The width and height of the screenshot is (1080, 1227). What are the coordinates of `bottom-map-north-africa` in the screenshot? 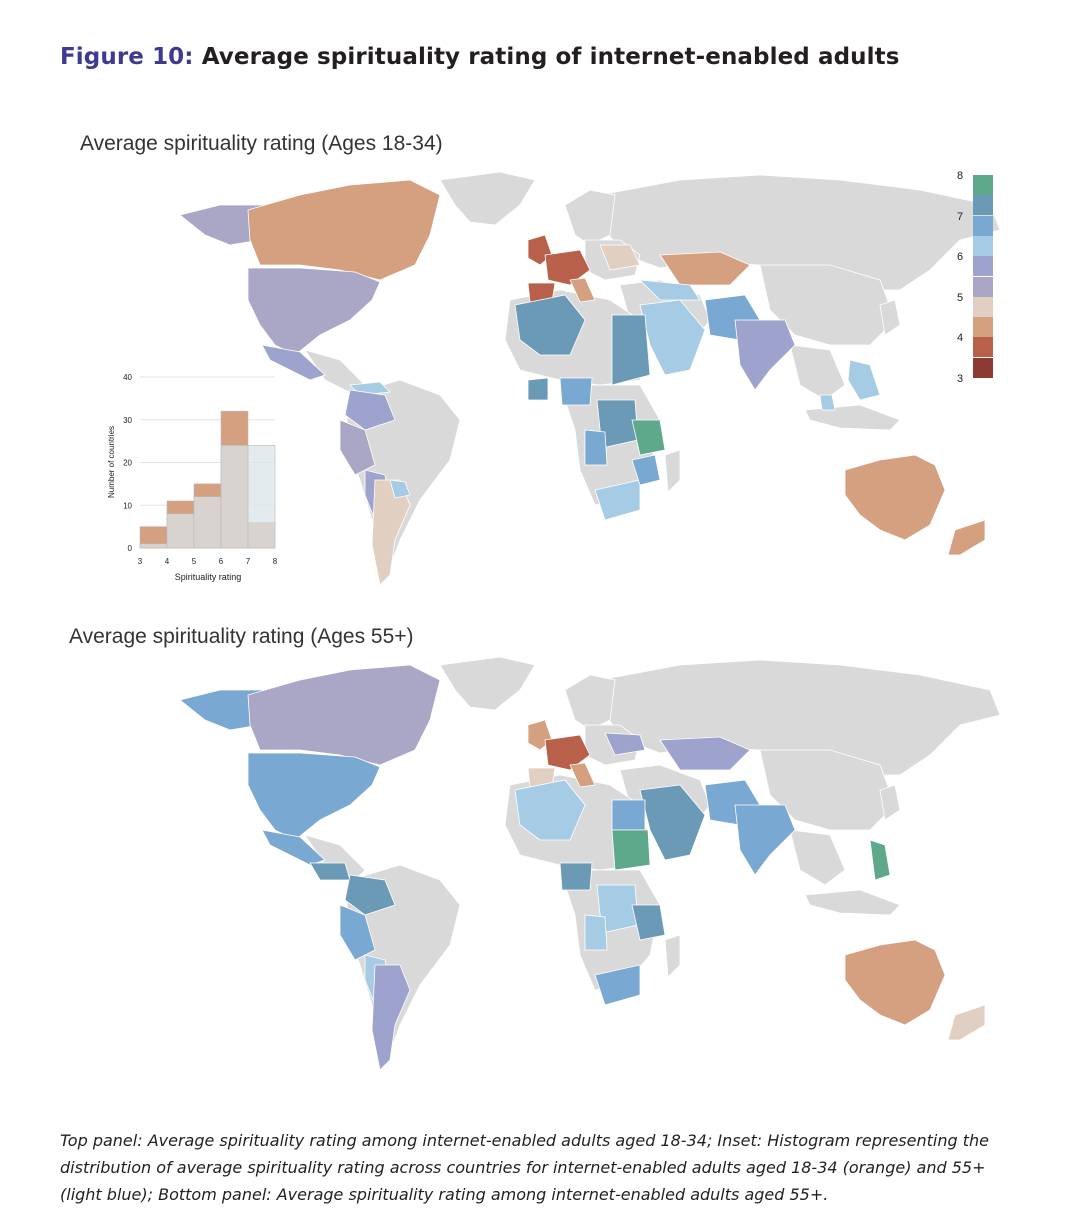 It's located at (577, 822).